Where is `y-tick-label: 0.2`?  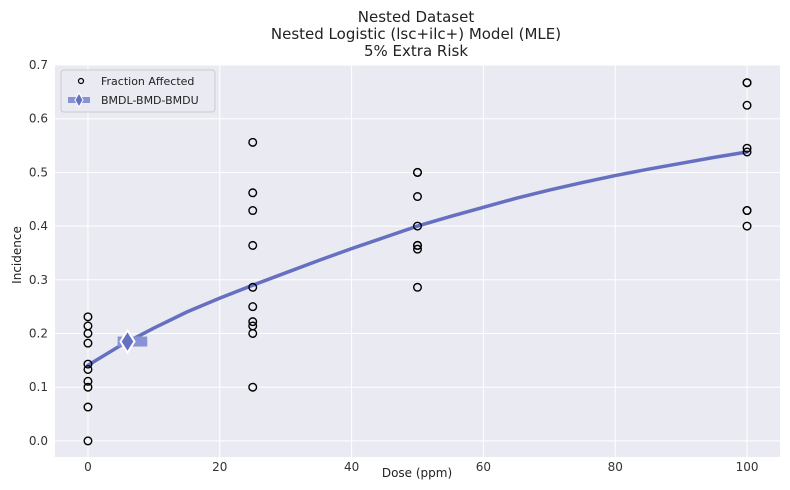 y-tick-label: 0.2 is located at coordinates (38, 333).